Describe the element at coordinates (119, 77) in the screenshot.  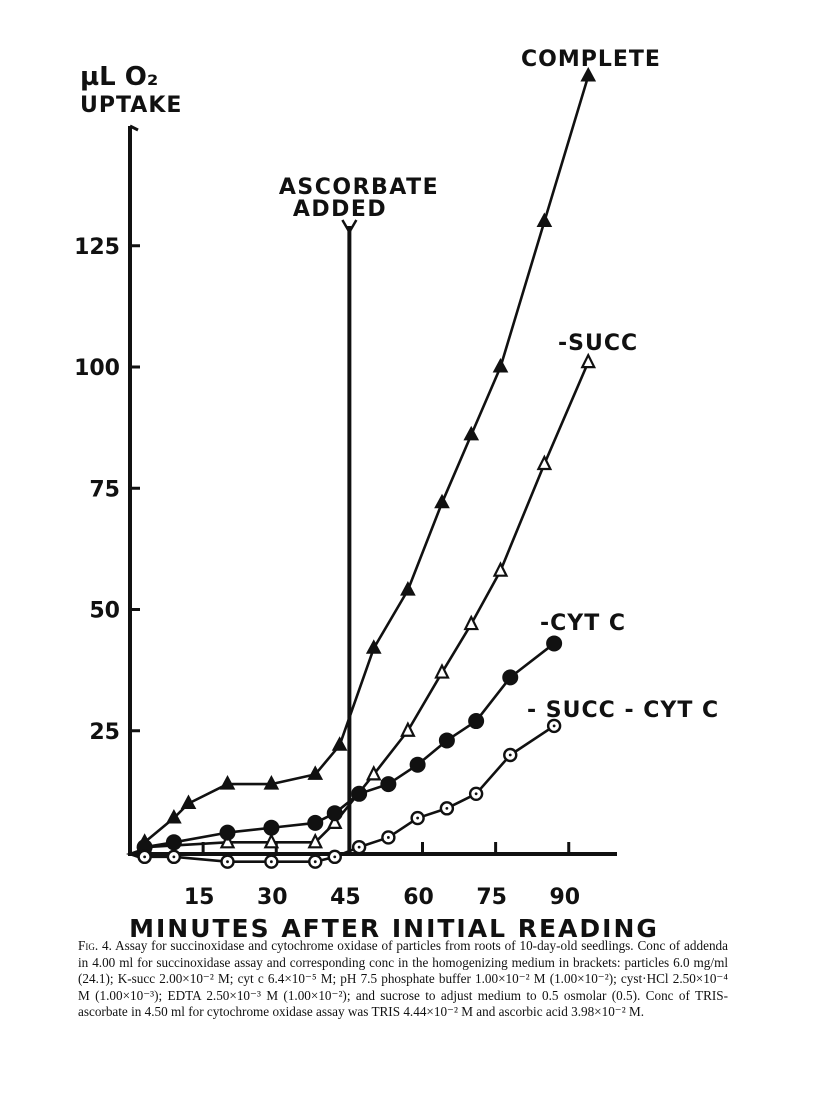
I see `y-axis-label-line1: µL O₂` at that location.